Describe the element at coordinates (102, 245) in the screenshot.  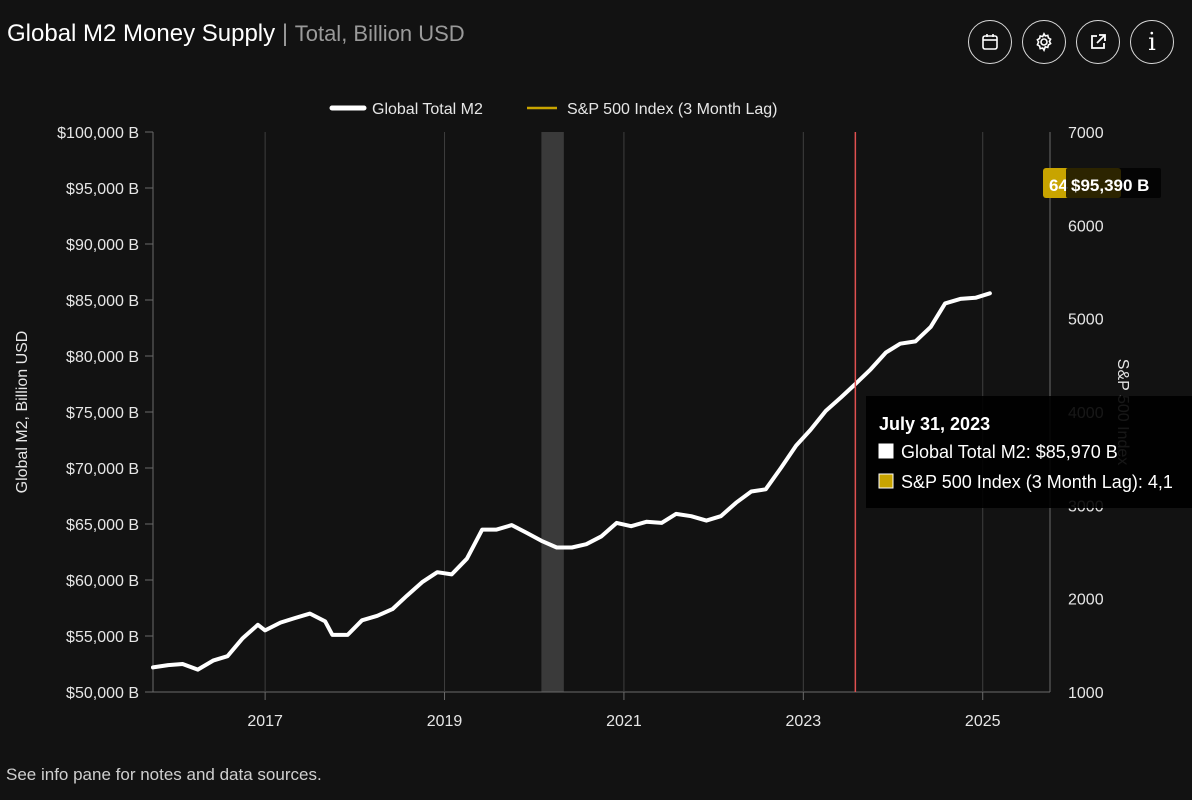
I see `y-tick-label: $90,000 B` at that location.